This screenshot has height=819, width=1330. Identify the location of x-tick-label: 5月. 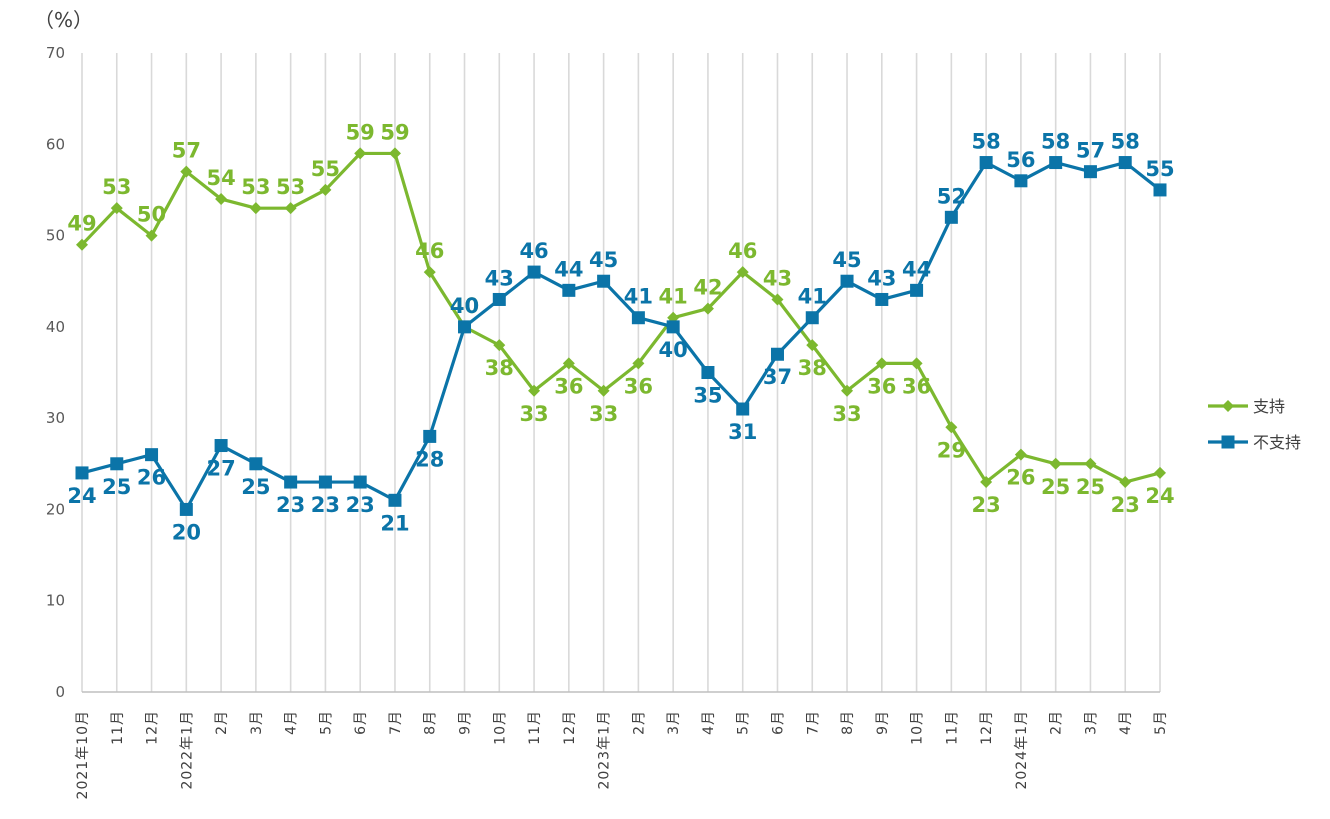
(744, 722).